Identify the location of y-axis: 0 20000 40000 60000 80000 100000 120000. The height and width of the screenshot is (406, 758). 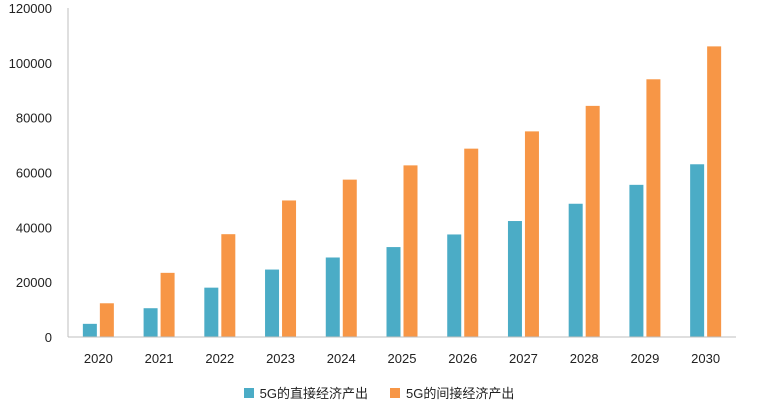
(39, 173).